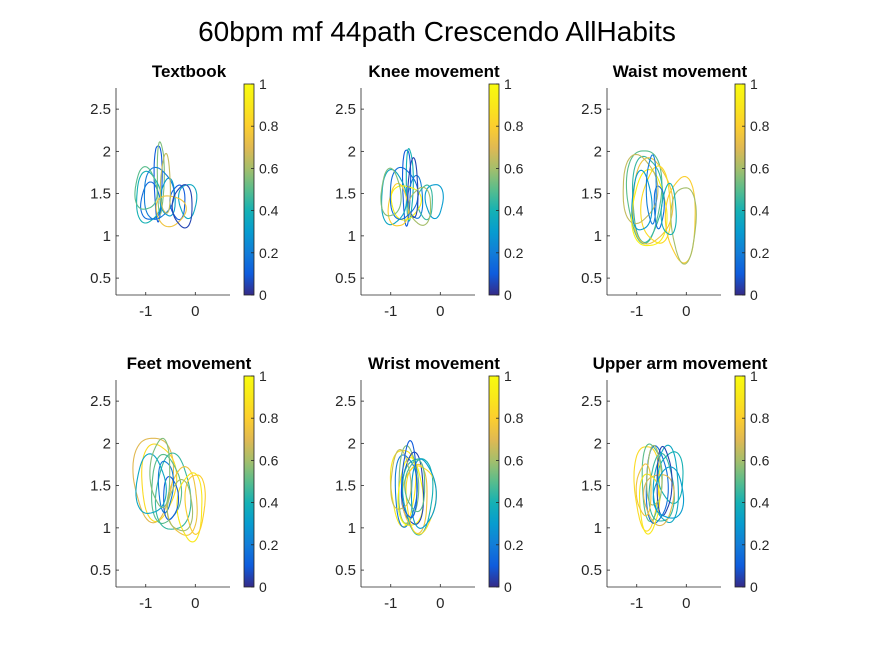 This screenshot has height=656, width=875. What do you see at coordinates (189, 71) in the screenshot?
I see `subplot-title: Textbook` at bounding box center [189, 71].